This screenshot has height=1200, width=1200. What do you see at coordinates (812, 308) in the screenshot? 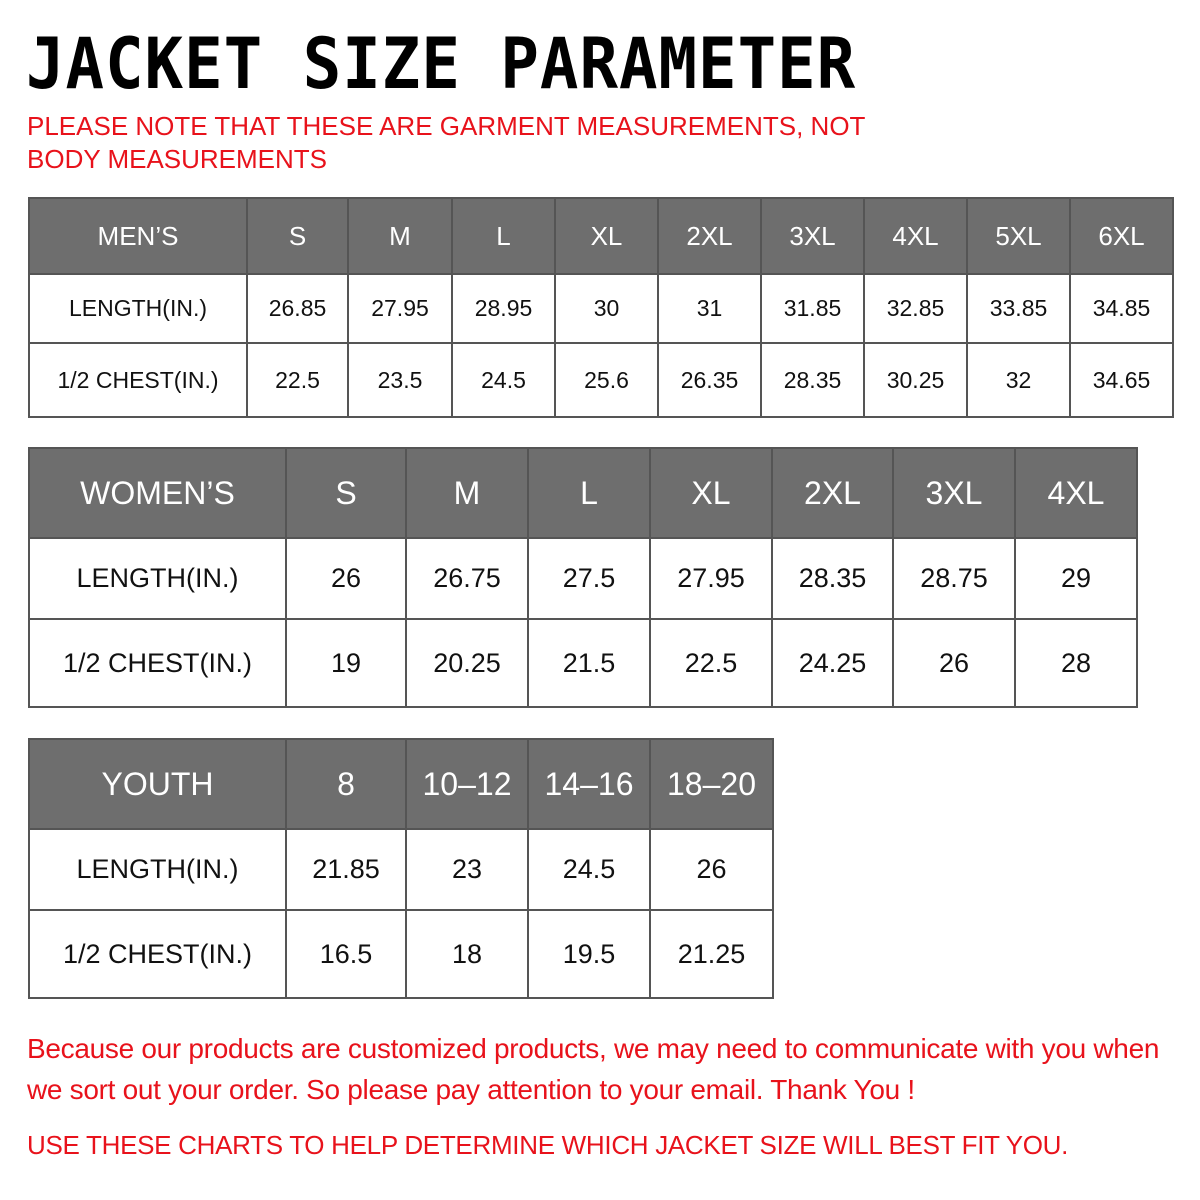
I see `measurement-value: 31.85` at bounding box center [812, 308].